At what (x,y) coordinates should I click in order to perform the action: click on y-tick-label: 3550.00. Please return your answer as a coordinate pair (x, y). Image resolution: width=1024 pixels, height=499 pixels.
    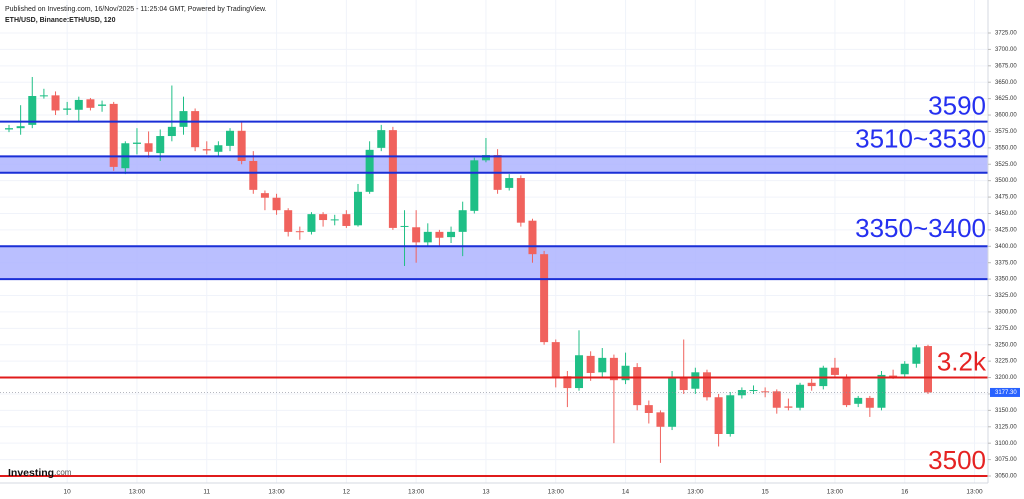
    Looking at the image, I should click on (1006, 148).